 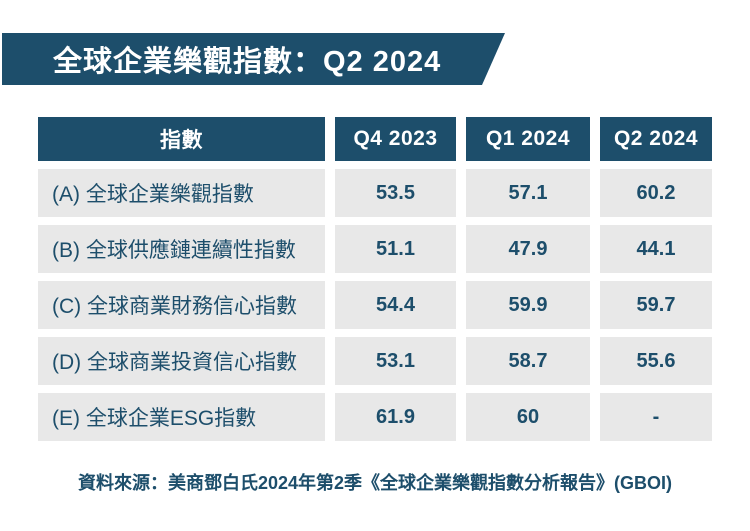 I want to click on cell-a-q2-2024: 60.2, so click(x=656, y=193).